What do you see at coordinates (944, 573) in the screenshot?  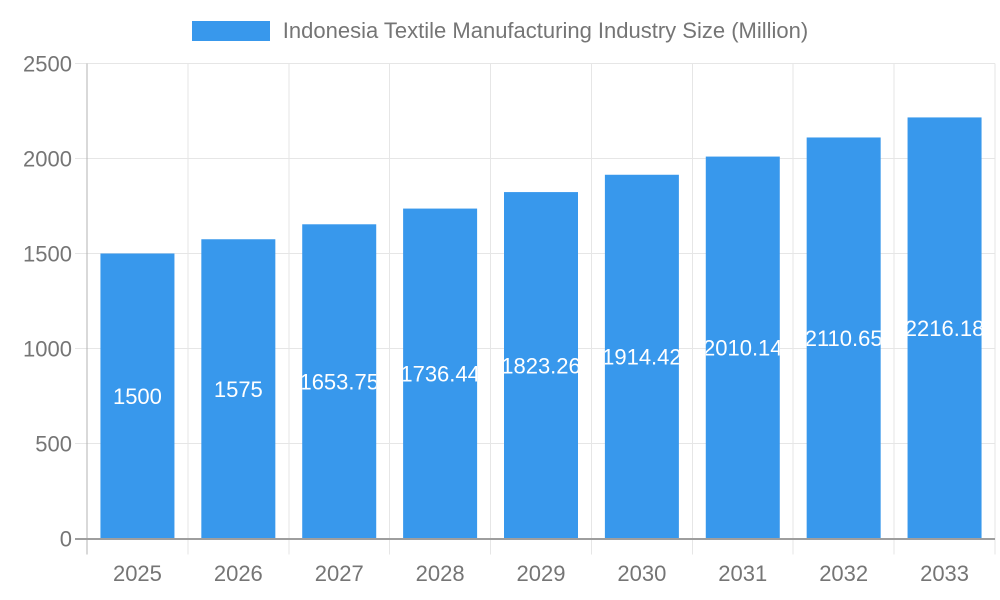 I see `x-axis-tick-label: 2033` at bounding box center [944, 573].